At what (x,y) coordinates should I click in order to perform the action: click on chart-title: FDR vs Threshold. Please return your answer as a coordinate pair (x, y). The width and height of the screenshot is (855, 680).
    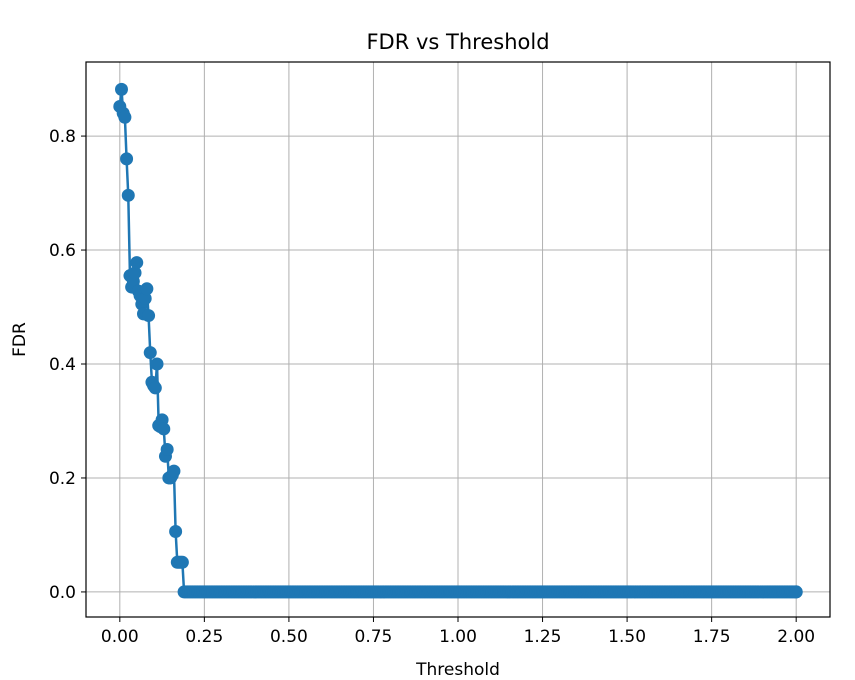
    Looking at the image, I should click on (457, 42).